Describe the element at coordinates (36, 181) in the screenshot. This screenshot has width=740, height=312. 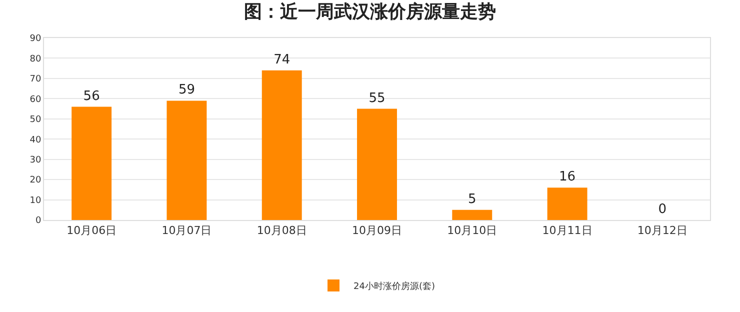
I see `y-tick-label: 20` at that location.